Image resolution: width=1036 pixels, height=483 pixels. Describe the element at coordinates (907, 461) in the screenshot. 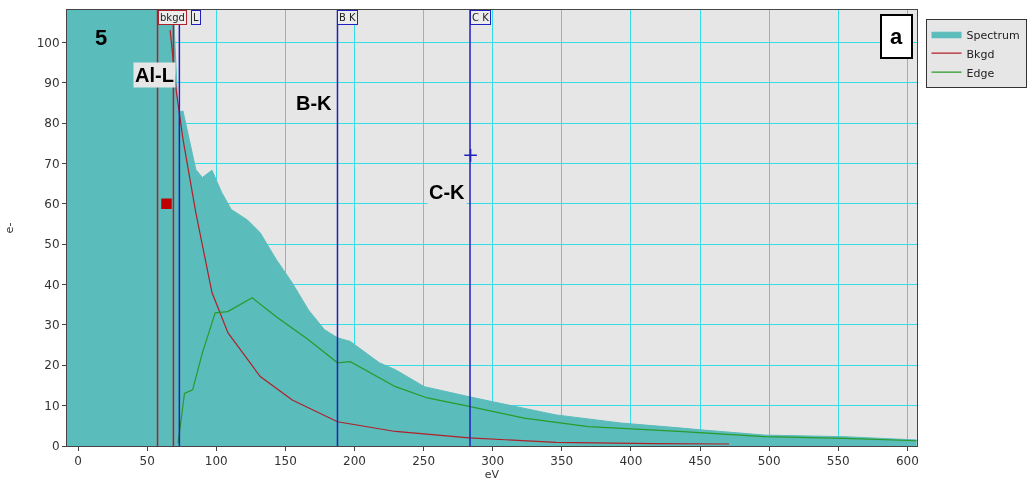

I see `x-tick-label: 600` at that location.